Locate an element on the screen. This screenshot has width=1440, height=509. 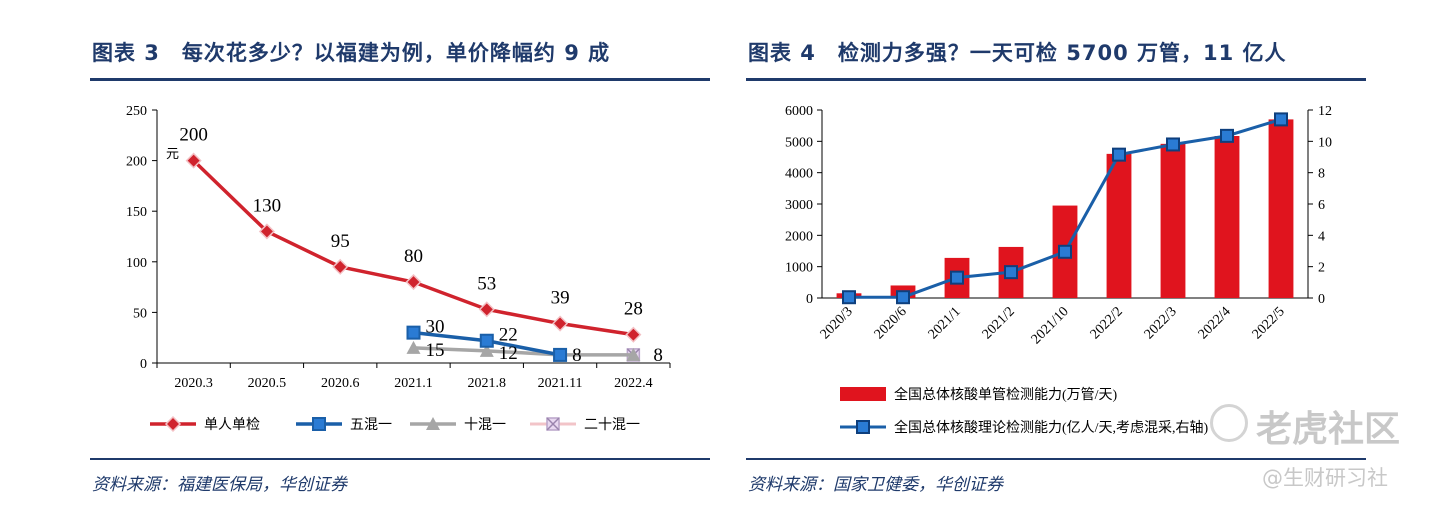
x-tick-label: 2021.8 is located at coordinates (487, 383).